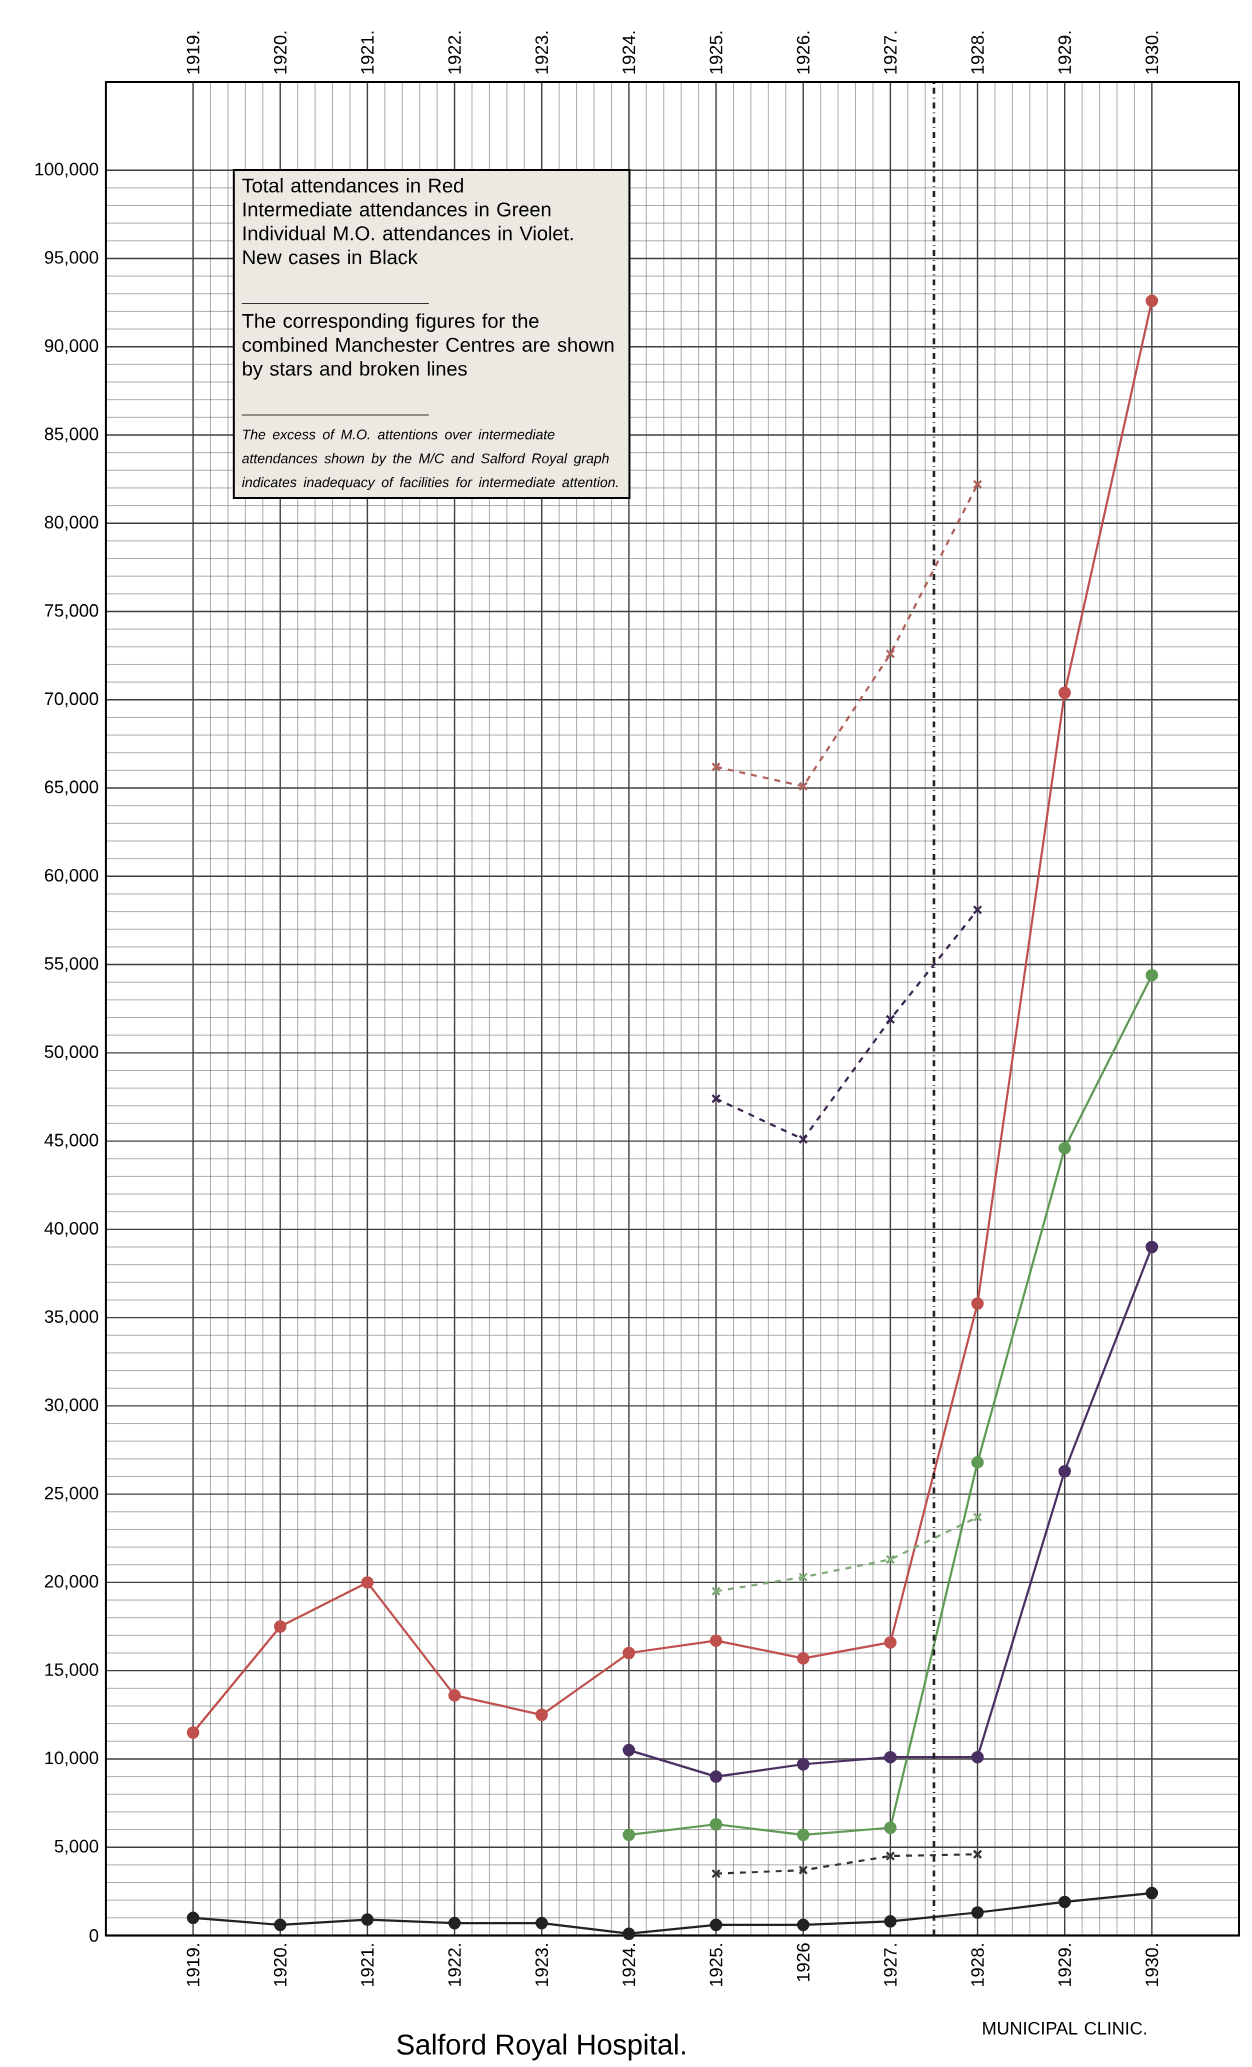 This screenshot has width=1252, height=2067. I want to click on x2-tick-label: 1919., so click(193, 52).